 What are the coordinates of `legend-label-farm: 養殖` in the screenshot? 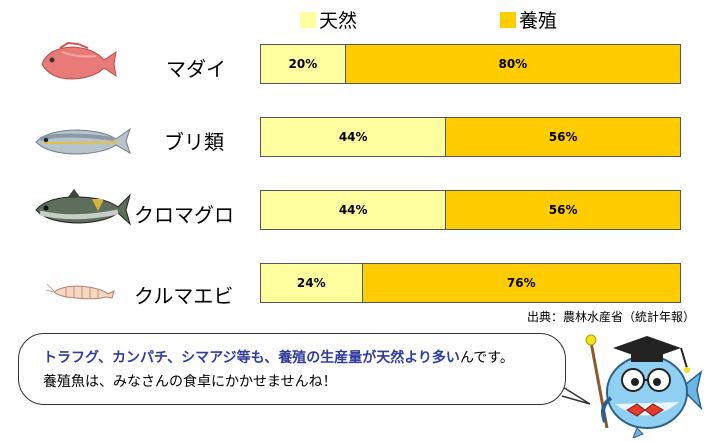 It's located at (538, 21).